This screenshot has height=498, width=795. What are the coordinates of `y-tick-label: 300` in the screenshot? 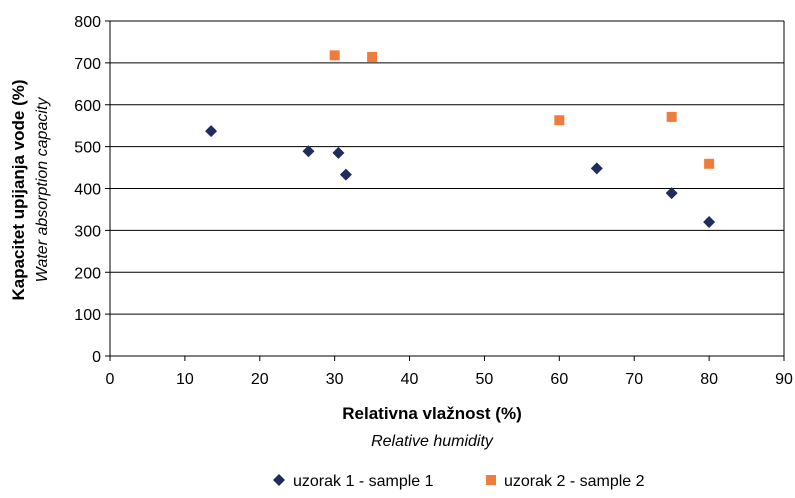 It's located at (87, 231).